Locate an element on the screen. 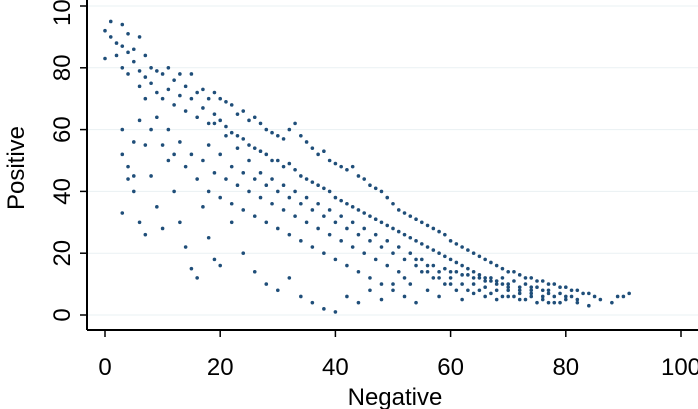 This screenshot has width=698, height=409. y-axis-ticks: 0 20 40 60 80 100 is located at coordinates (68, 161).